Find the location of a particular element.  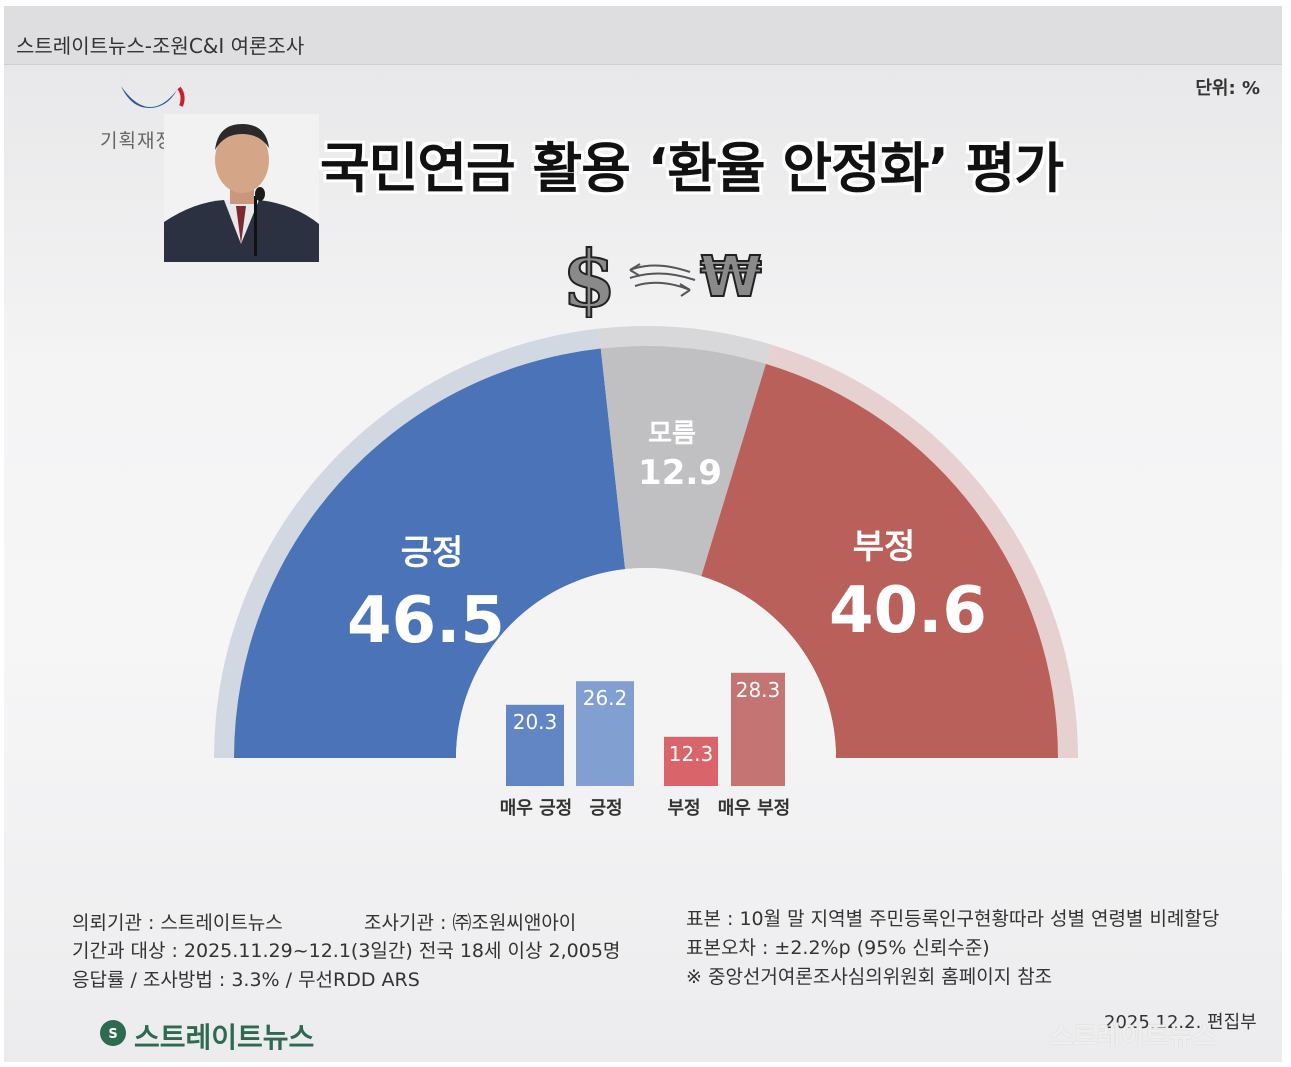

brand-name: 스트레이트뉴스 is located at coordinates (224, 1037).